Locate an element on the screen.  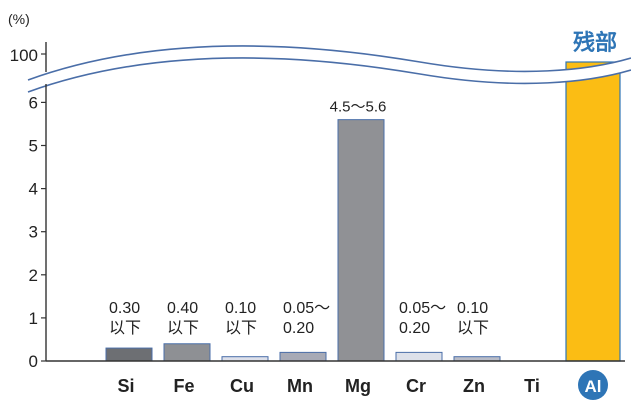
unit-label: (%) is located at coordinates (19, 19).